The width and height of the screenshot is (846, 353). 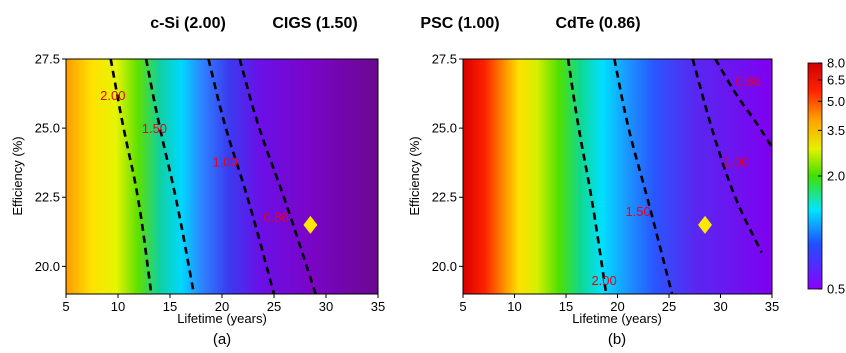 I want to click on panel-label-a: (a), so click(x=222, y=339).